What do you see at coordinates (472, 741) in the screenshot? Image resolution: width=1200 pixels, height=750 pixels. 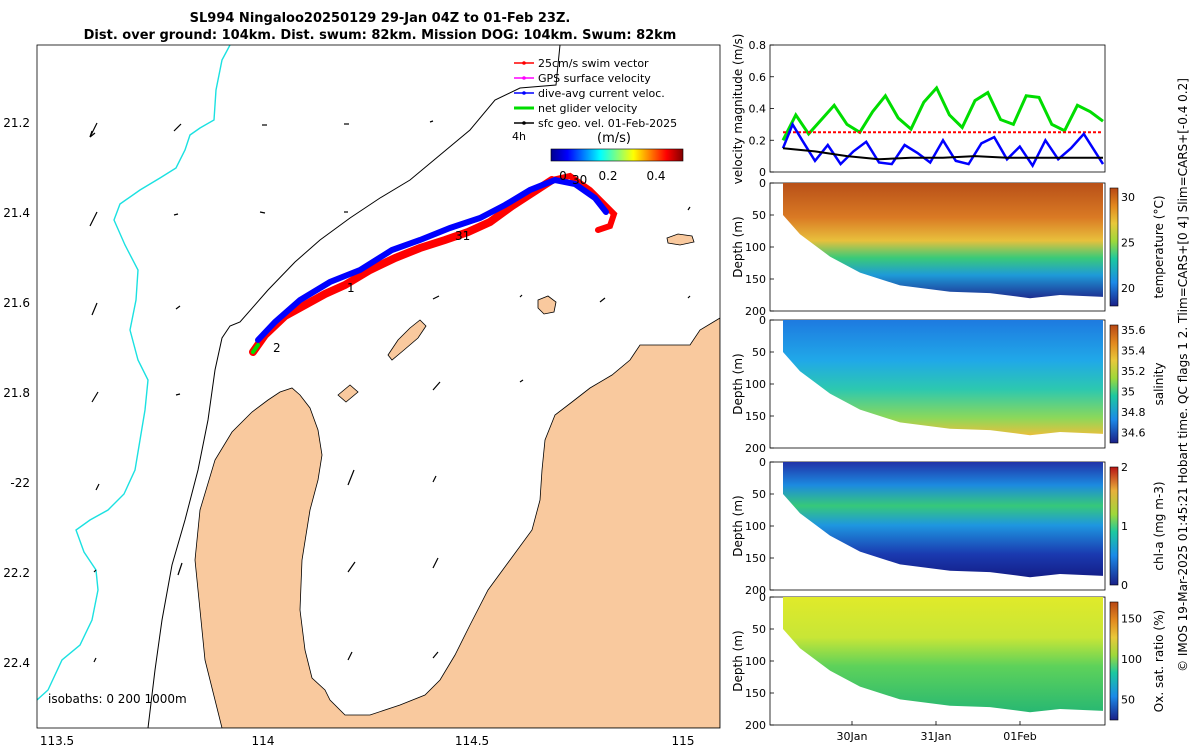 I see `svg-text: 114.5` at bounding box center [472, 741].